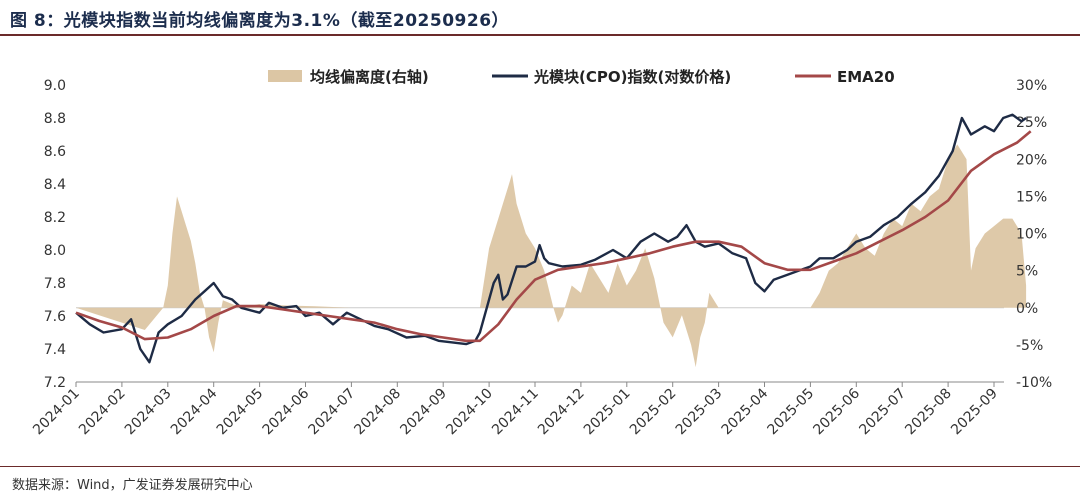  Describe the element at coordinates (55, 317) in the screenshot. I see `y-left-tick-label: 7.6` at that location.